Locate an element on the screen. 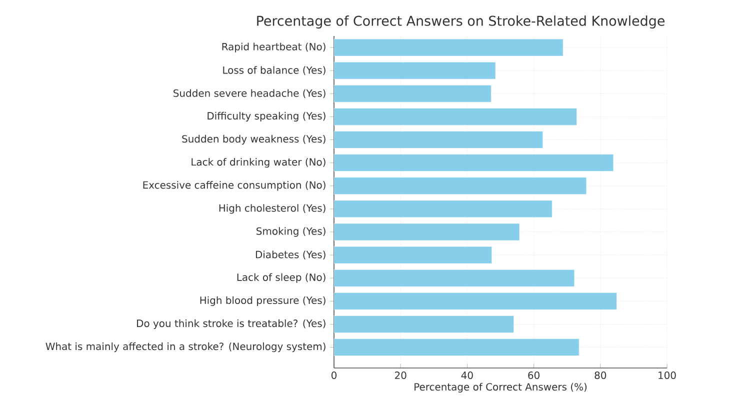 This screenshot has height=404, width=738. y-tick-label: Diabetes (Yes) is located at coordinates (291, 255).